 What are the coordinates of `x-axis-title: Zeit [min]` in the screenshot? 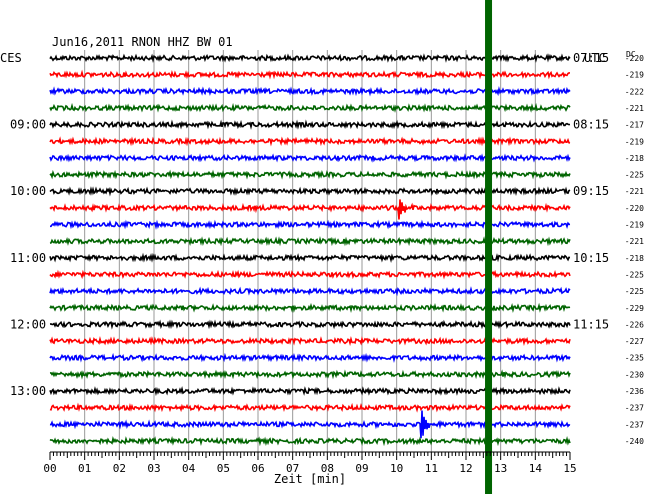 It's located at (310, 479).